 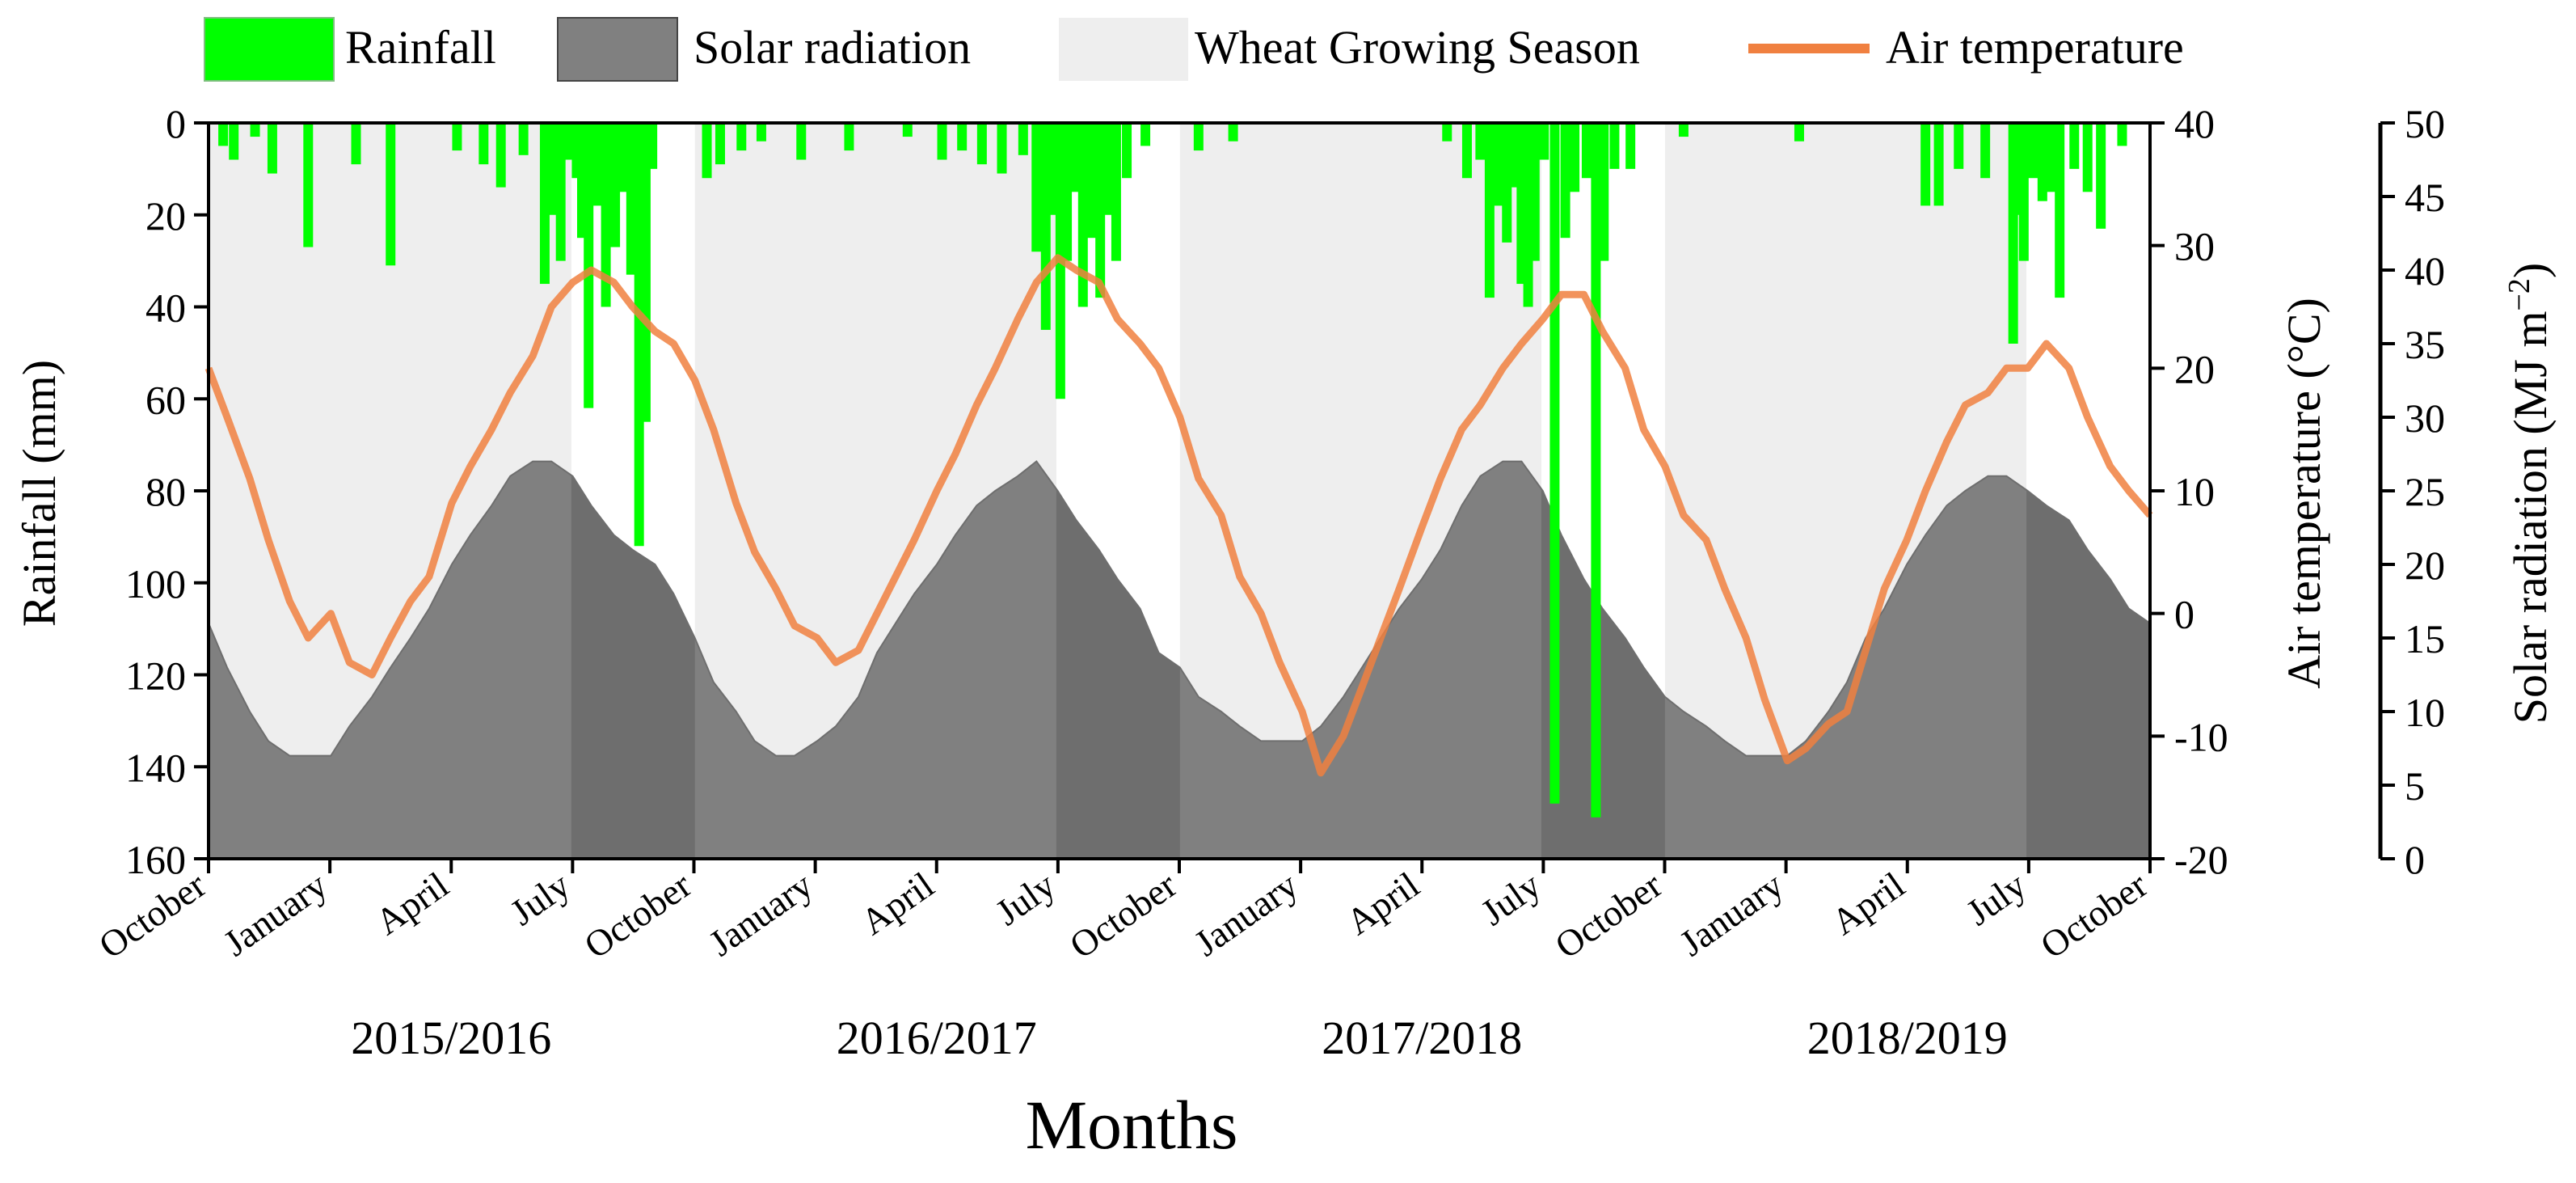 What do you see at coordinates (2304, 493) in the screenshot?
I see `temperature-axis-title: Air temperature (°C)` at bounding box center [2304, 493].